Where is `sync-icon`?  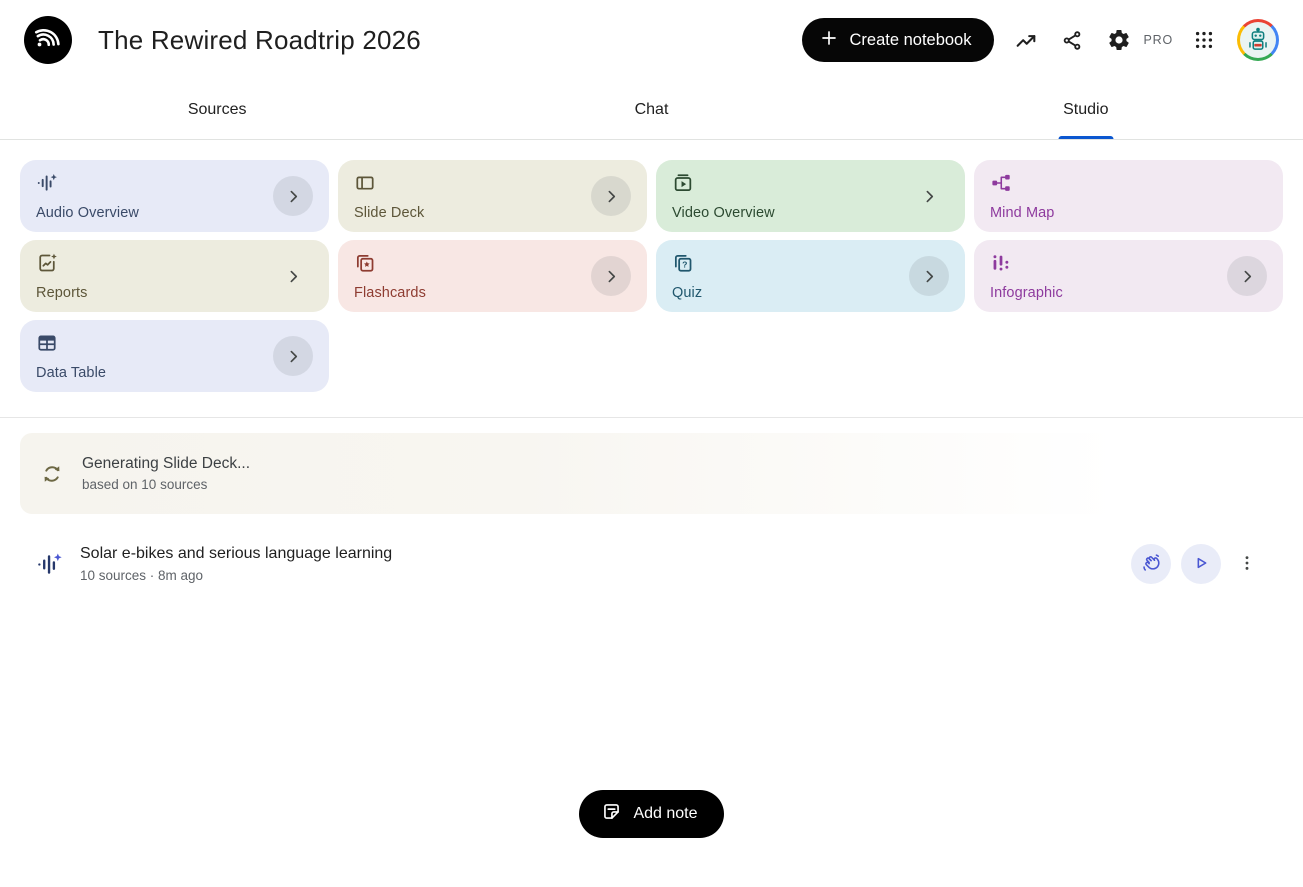
sync-icon is located at coordinates (52, 474).